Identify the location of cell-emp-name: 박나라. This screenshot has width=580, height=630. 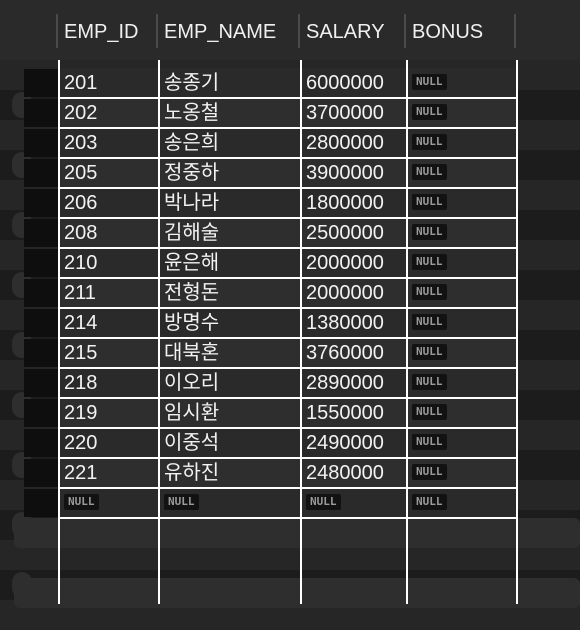
(192, 203).